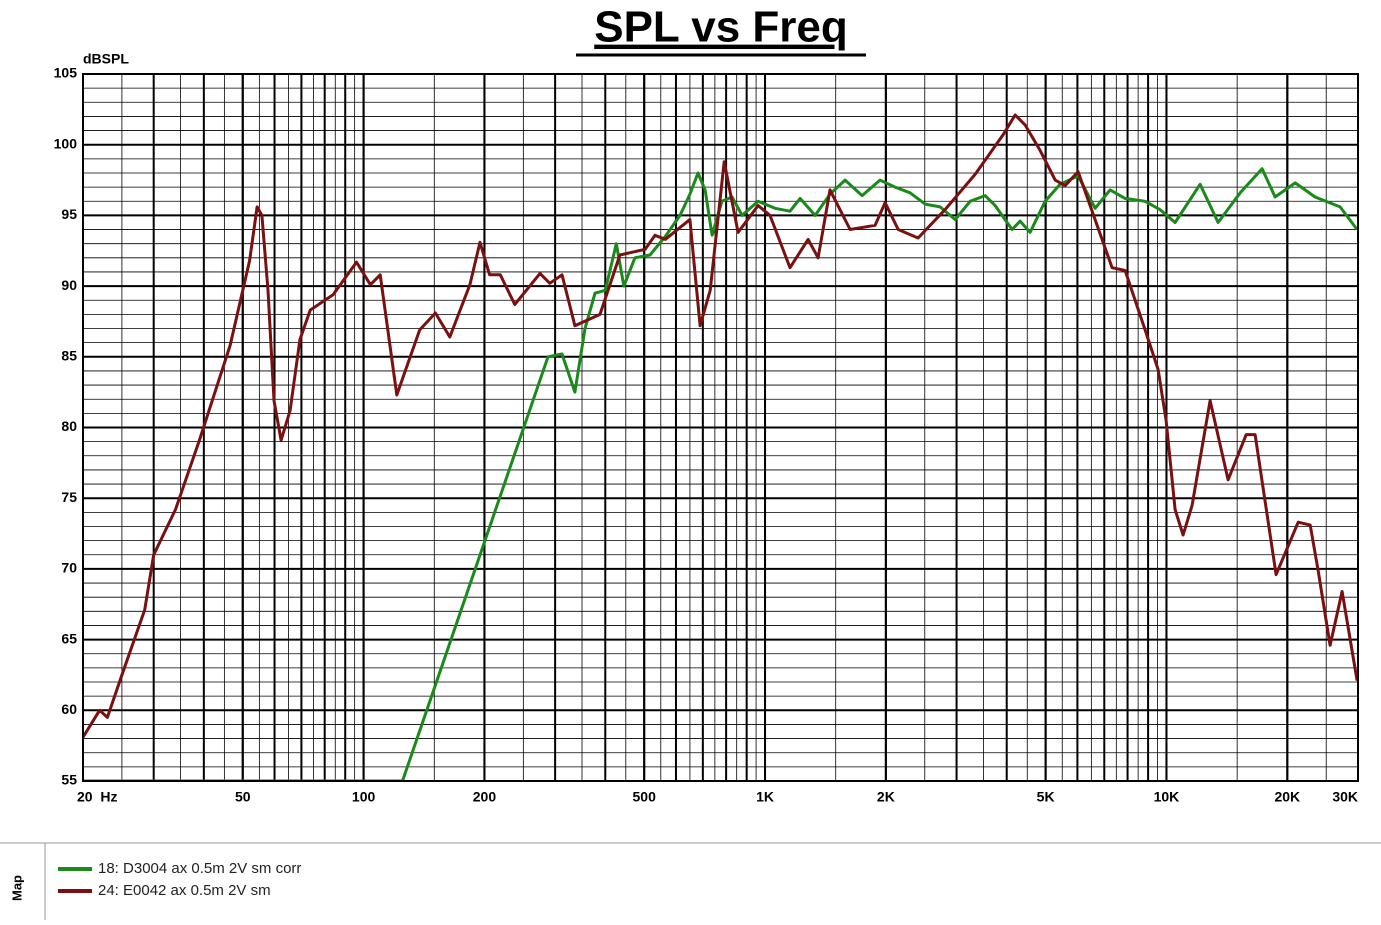  What do you see at coordinates (69, 426) in the screenshot?
I see `y-tick-label: 80` at bounding box center [69, 426].